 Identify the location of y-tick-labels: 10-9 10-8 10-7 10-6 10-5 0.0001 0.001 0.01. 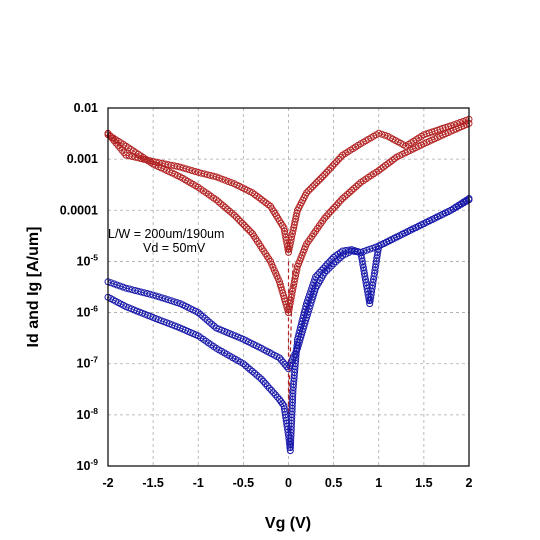
(79, 287).